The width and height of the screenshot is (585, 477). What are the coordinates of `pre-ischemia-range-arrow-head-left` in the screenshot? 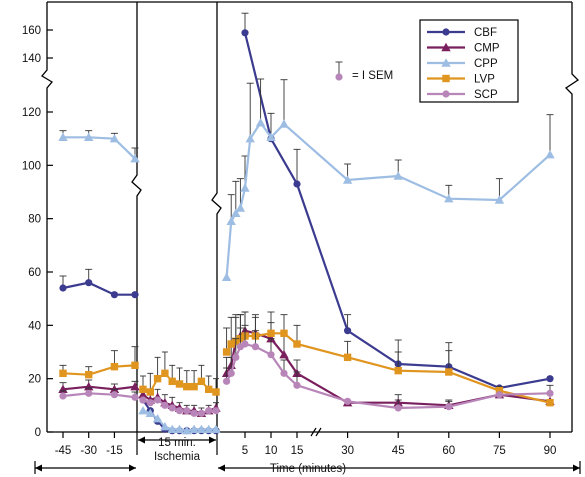 It's located at (38, 468).